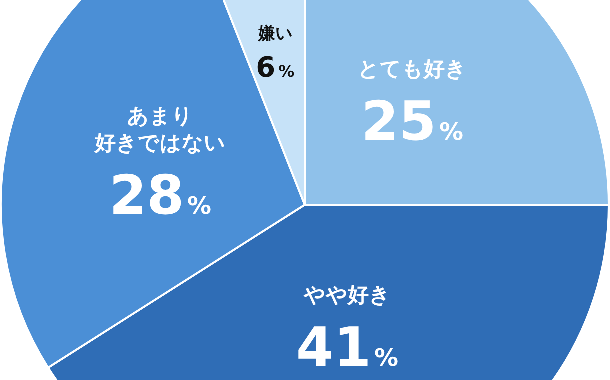 The width and height of the screenshot is (610, 380). What do you see at coordinates (274, 34) in the screenshot?
I see `slice-label: 嫌い` at bounding box center [274, 34].